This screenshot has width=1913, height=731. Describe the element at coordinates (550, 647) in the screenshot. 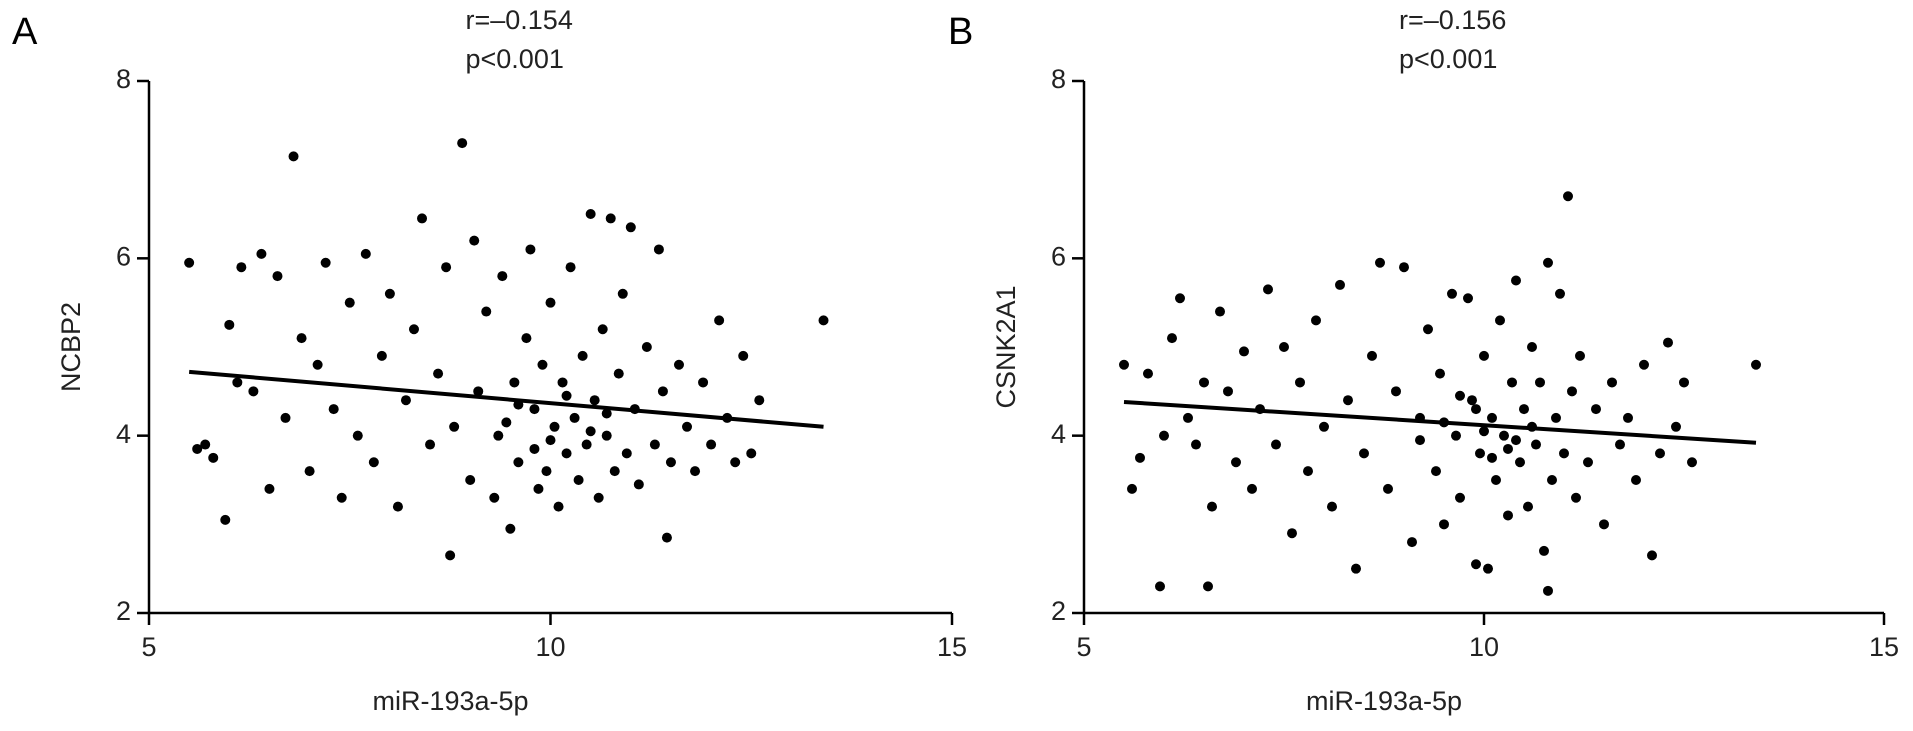

I see `x-tick-label: 10` at that location.